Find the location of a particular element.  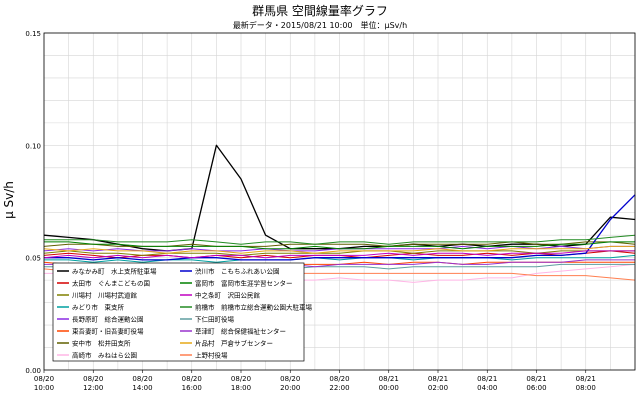

x-tick-time: 18:00 is located at coordinates (241, 388).